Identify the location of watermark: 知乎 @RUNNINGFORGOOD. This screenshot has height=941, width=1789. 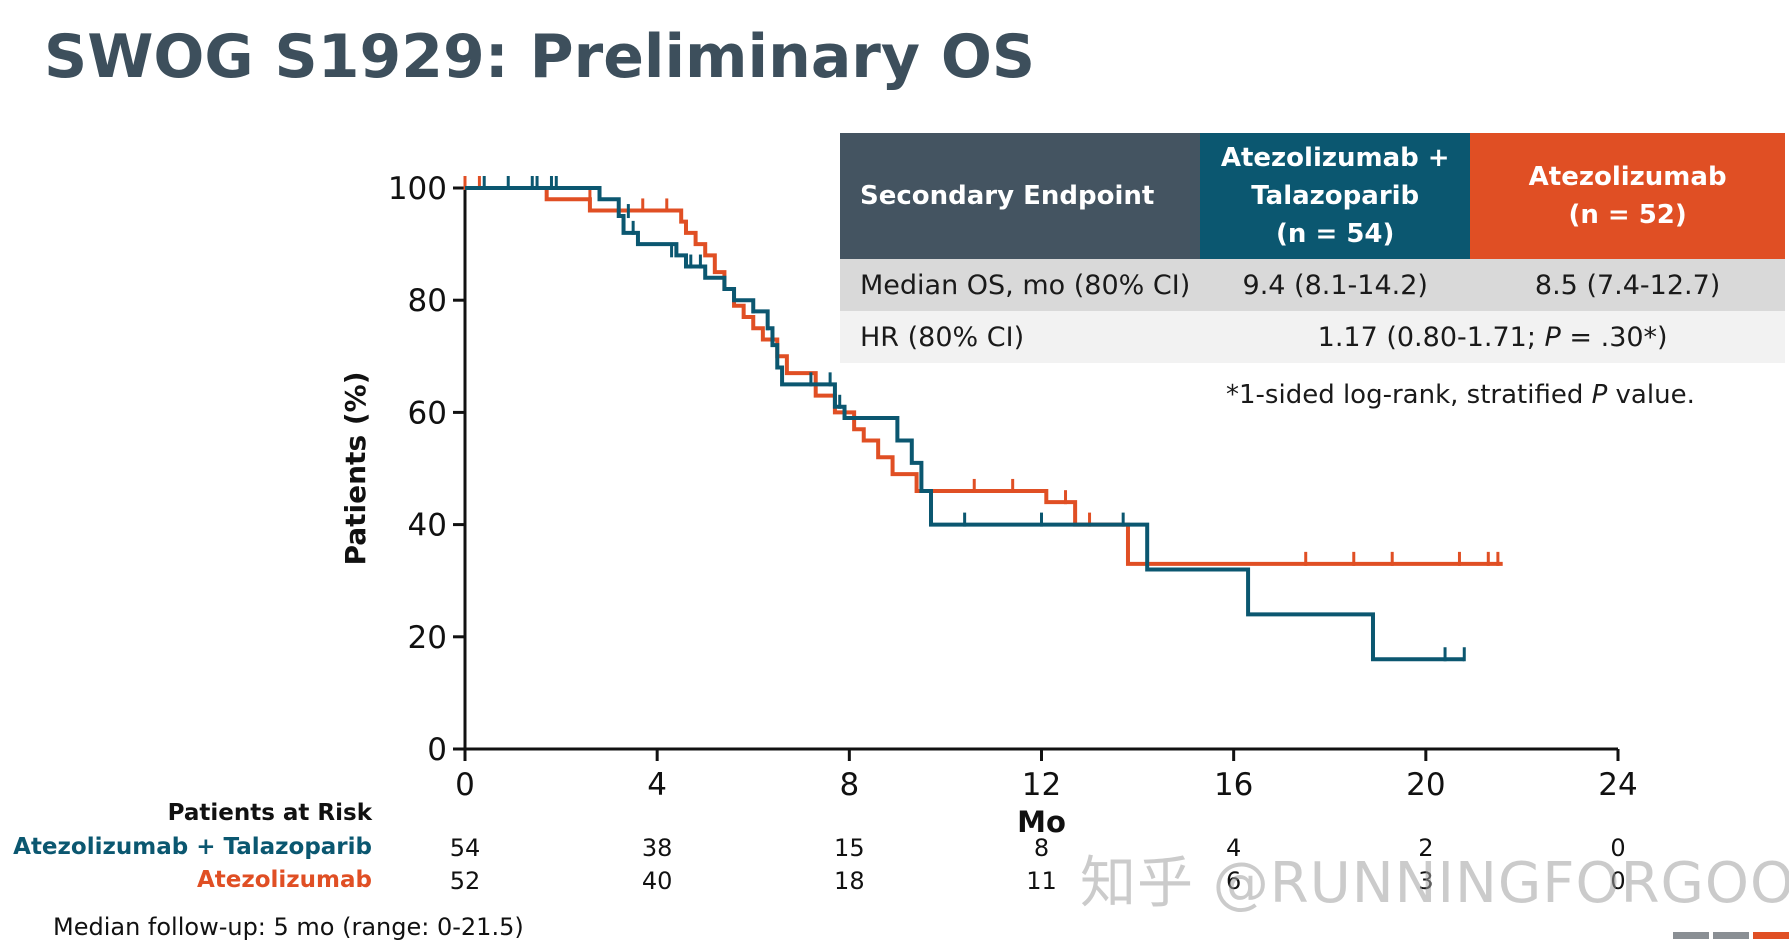
(1434, 883).